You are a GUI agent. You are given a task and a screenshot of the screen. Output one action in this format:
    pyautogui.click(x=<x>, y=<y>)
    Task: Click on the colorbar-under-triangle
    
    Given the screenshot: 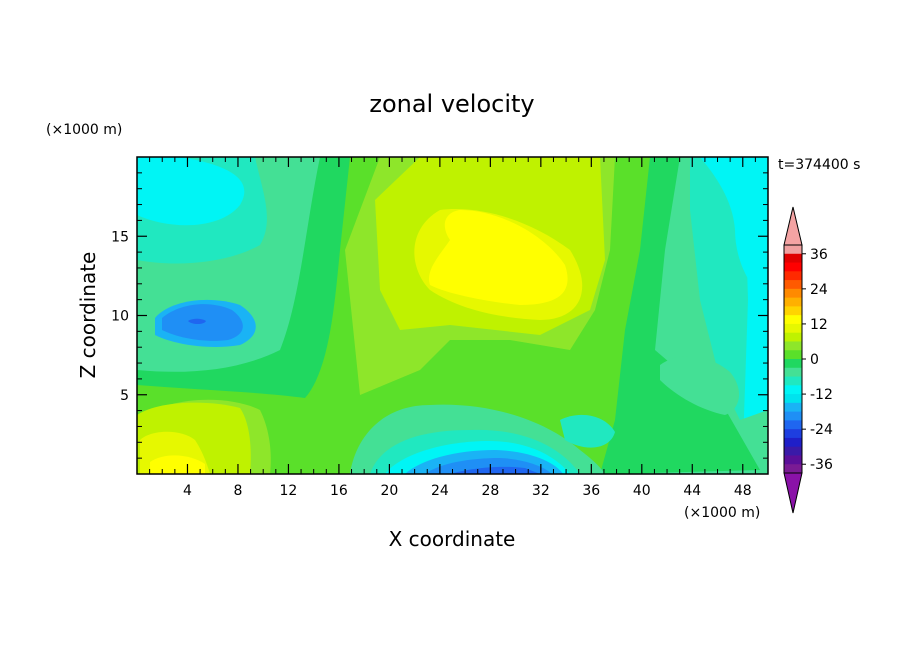 What is the action you would take?
    pyautogui.click(x=793, y=493)
    